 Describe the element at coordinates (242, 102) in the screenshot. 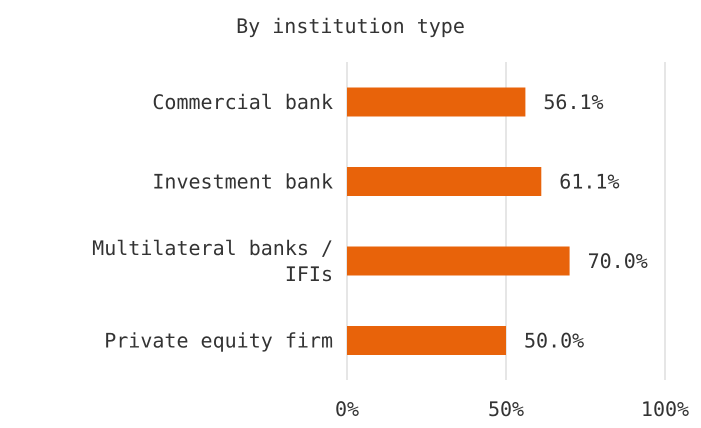

I see `y-tick-label: Commercial bank` at that location.